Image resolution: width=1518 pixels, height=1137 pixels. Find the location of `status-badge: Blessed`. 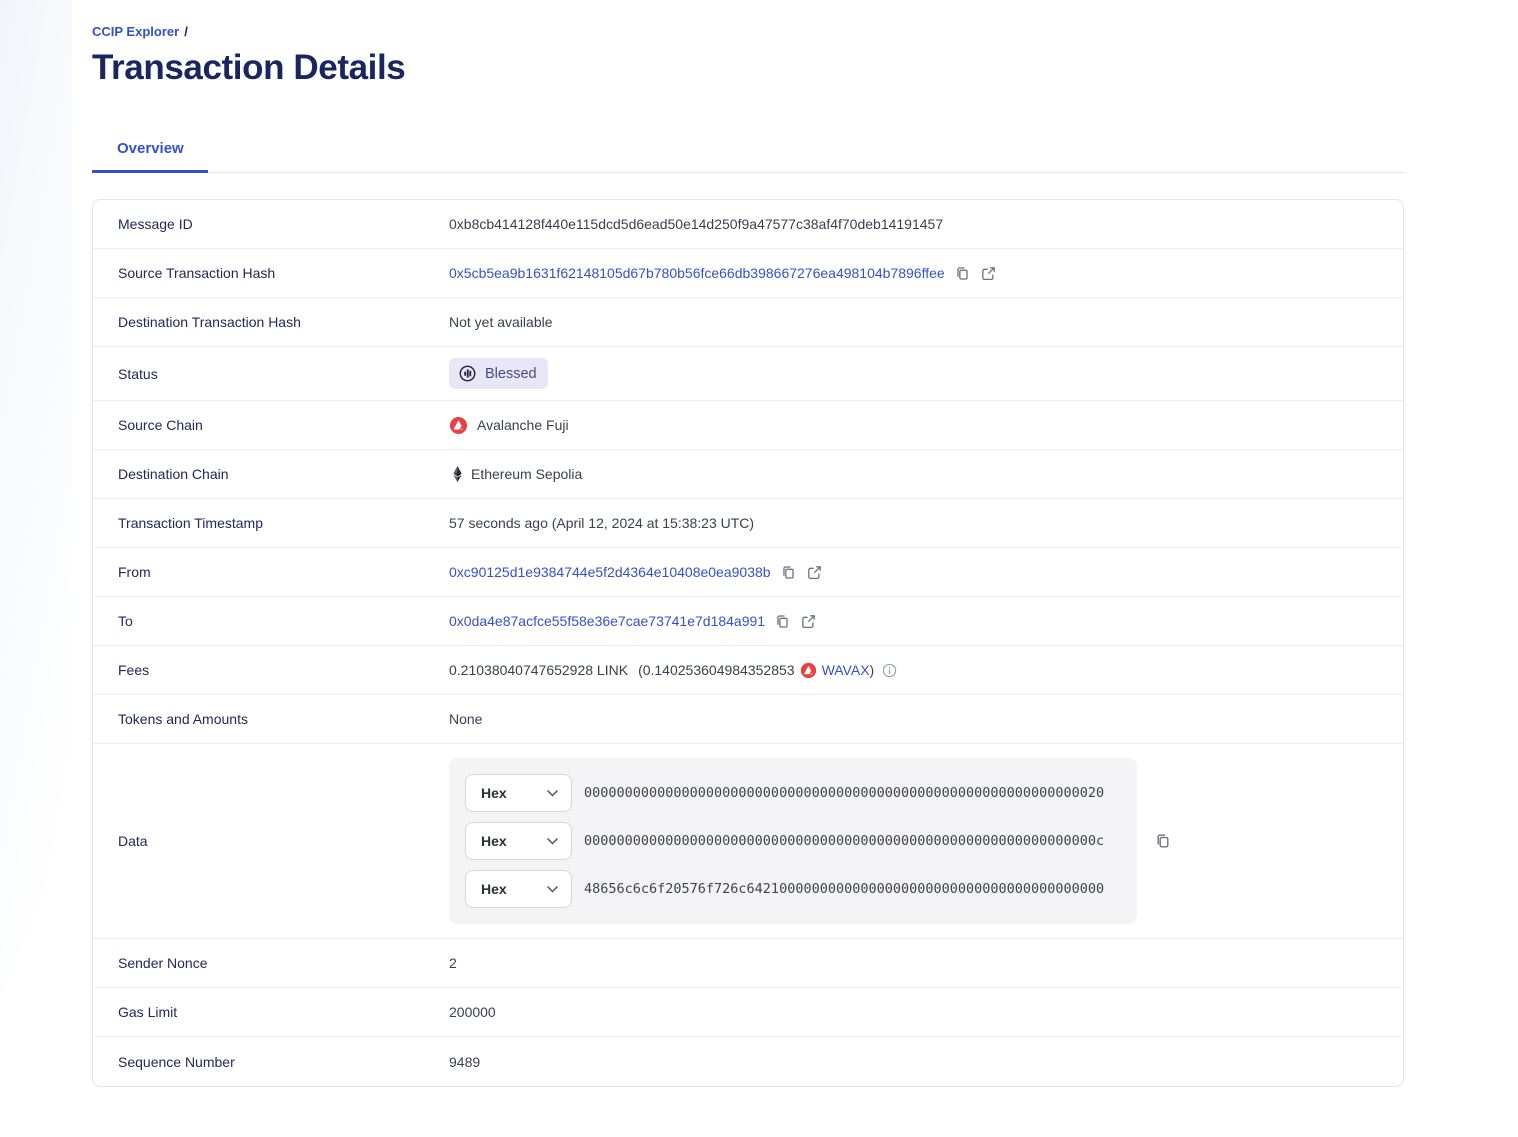

status-badge: Blessed is located at coordinates (498, 373).